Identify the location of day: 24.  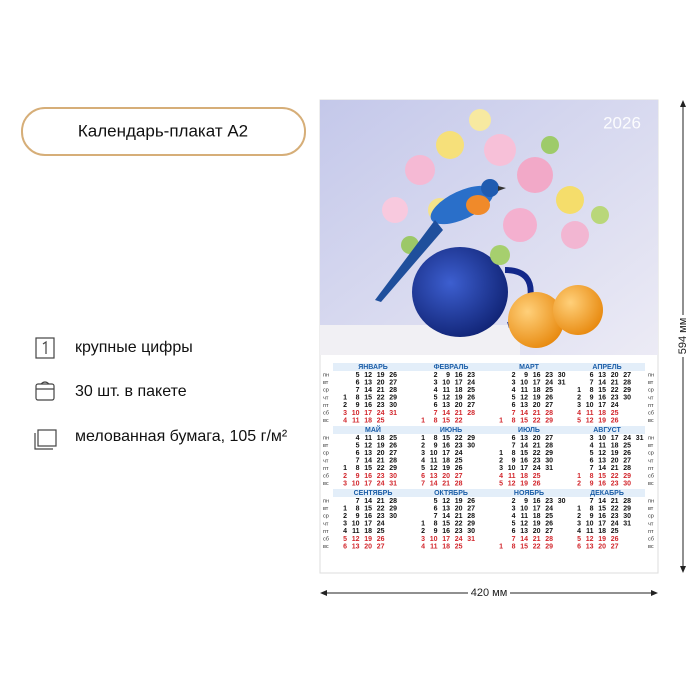
(381, 413).